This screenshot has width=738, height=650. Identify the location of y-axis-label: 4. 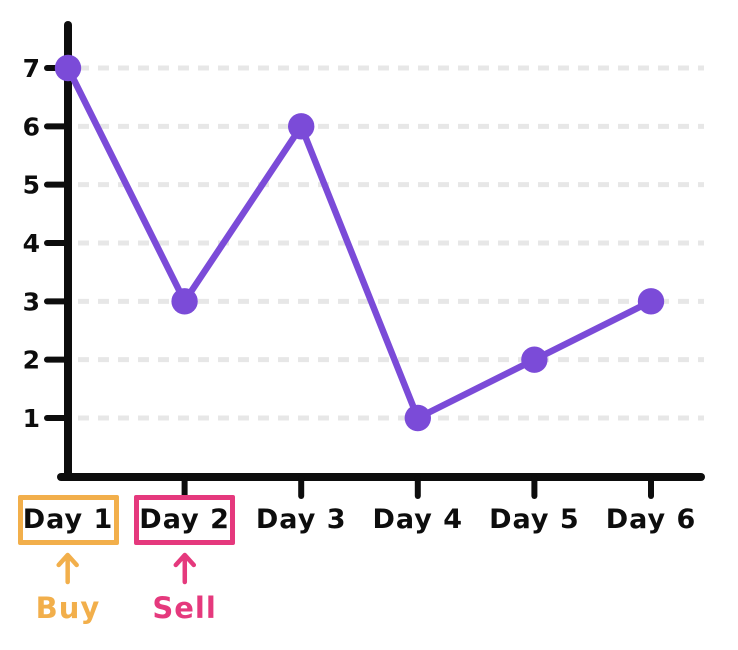
(31, 243).